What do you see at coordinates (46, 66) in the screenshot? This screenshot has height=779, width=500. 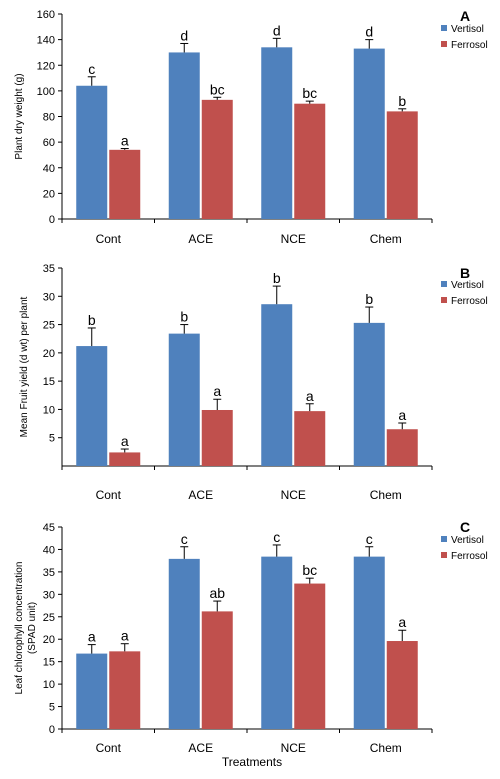 I see `y-tick-label: 120` at bounding box center [46, 66].